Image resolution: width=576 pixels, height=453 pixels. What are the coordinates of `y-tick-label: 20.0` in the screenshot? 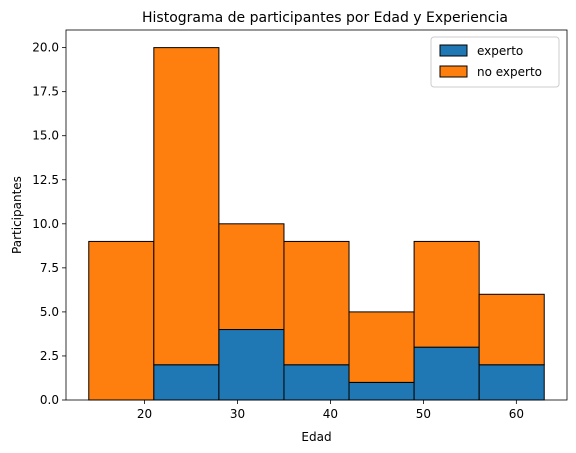 It's located at (45, 48).